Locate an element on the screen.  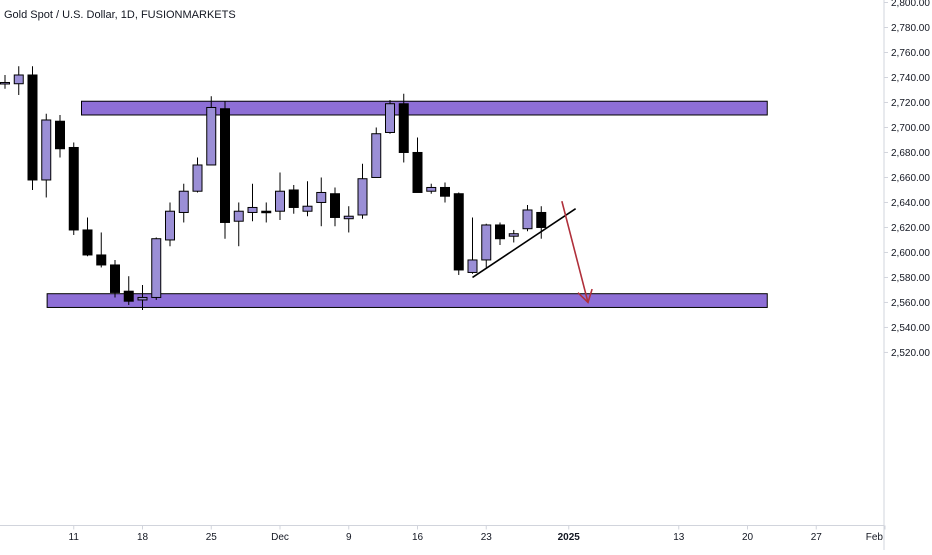
time-tick-label: Dec is located at coordinates (280, 537).